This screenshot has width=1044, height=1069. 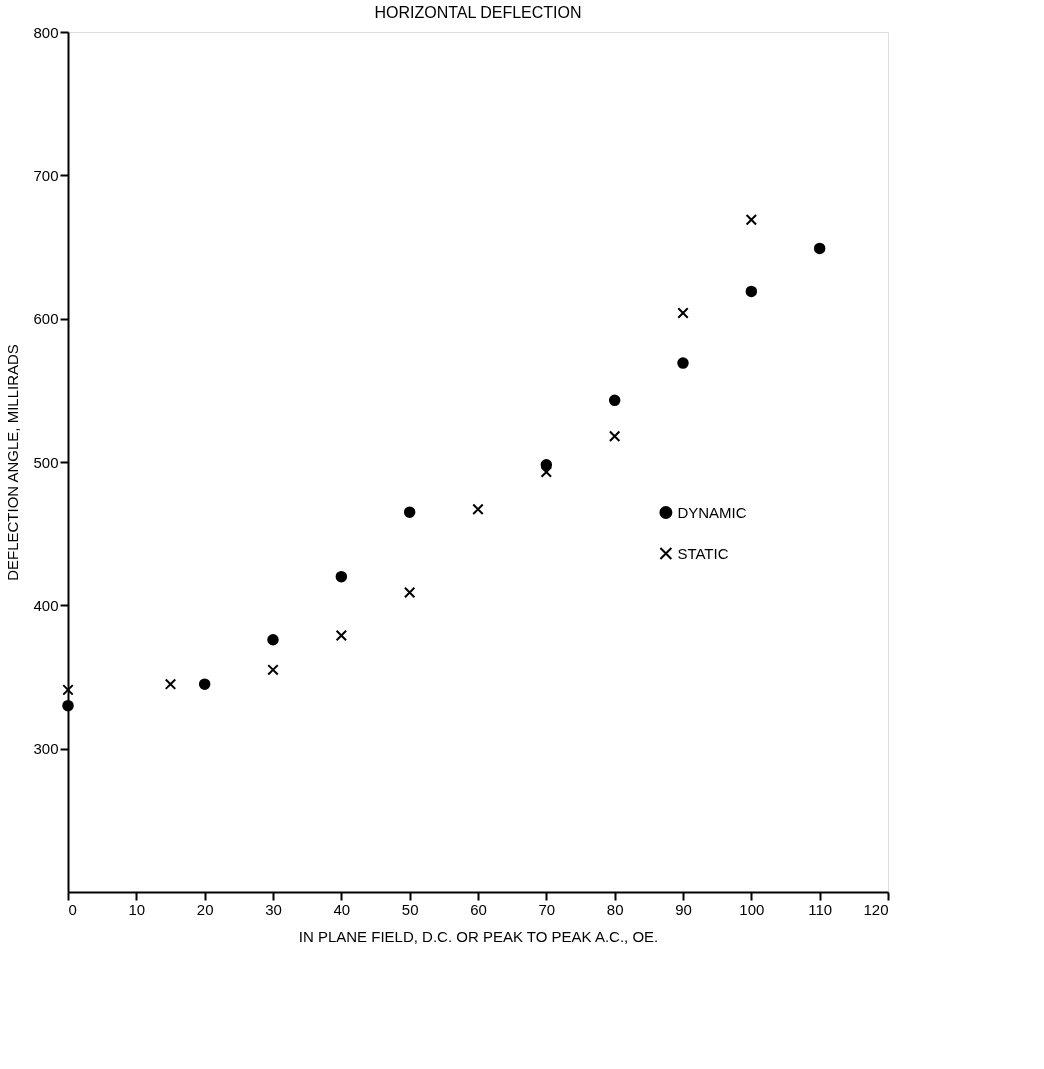 What do you see at coordinates (205, 909) in the screenshot?
I see `x-tick-label: 20` at bounding box center [205, 909].